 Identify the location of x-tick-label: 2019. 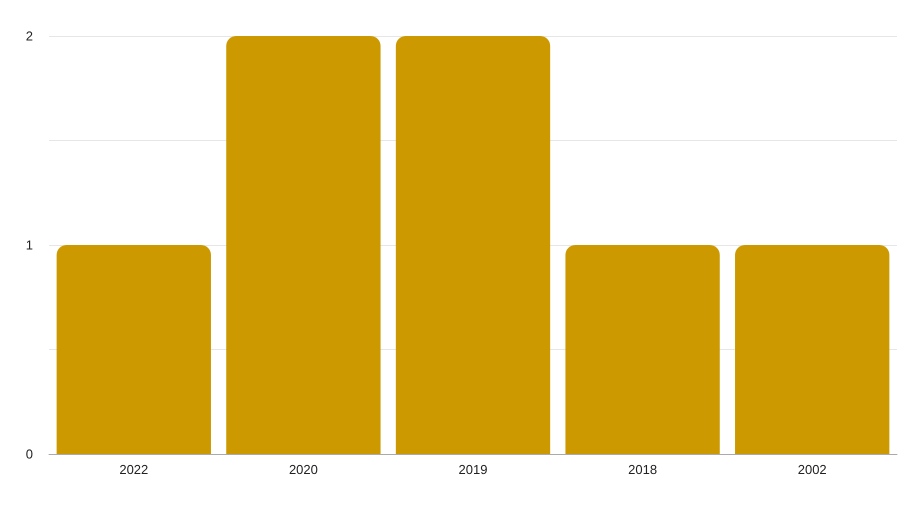
(473, 469).